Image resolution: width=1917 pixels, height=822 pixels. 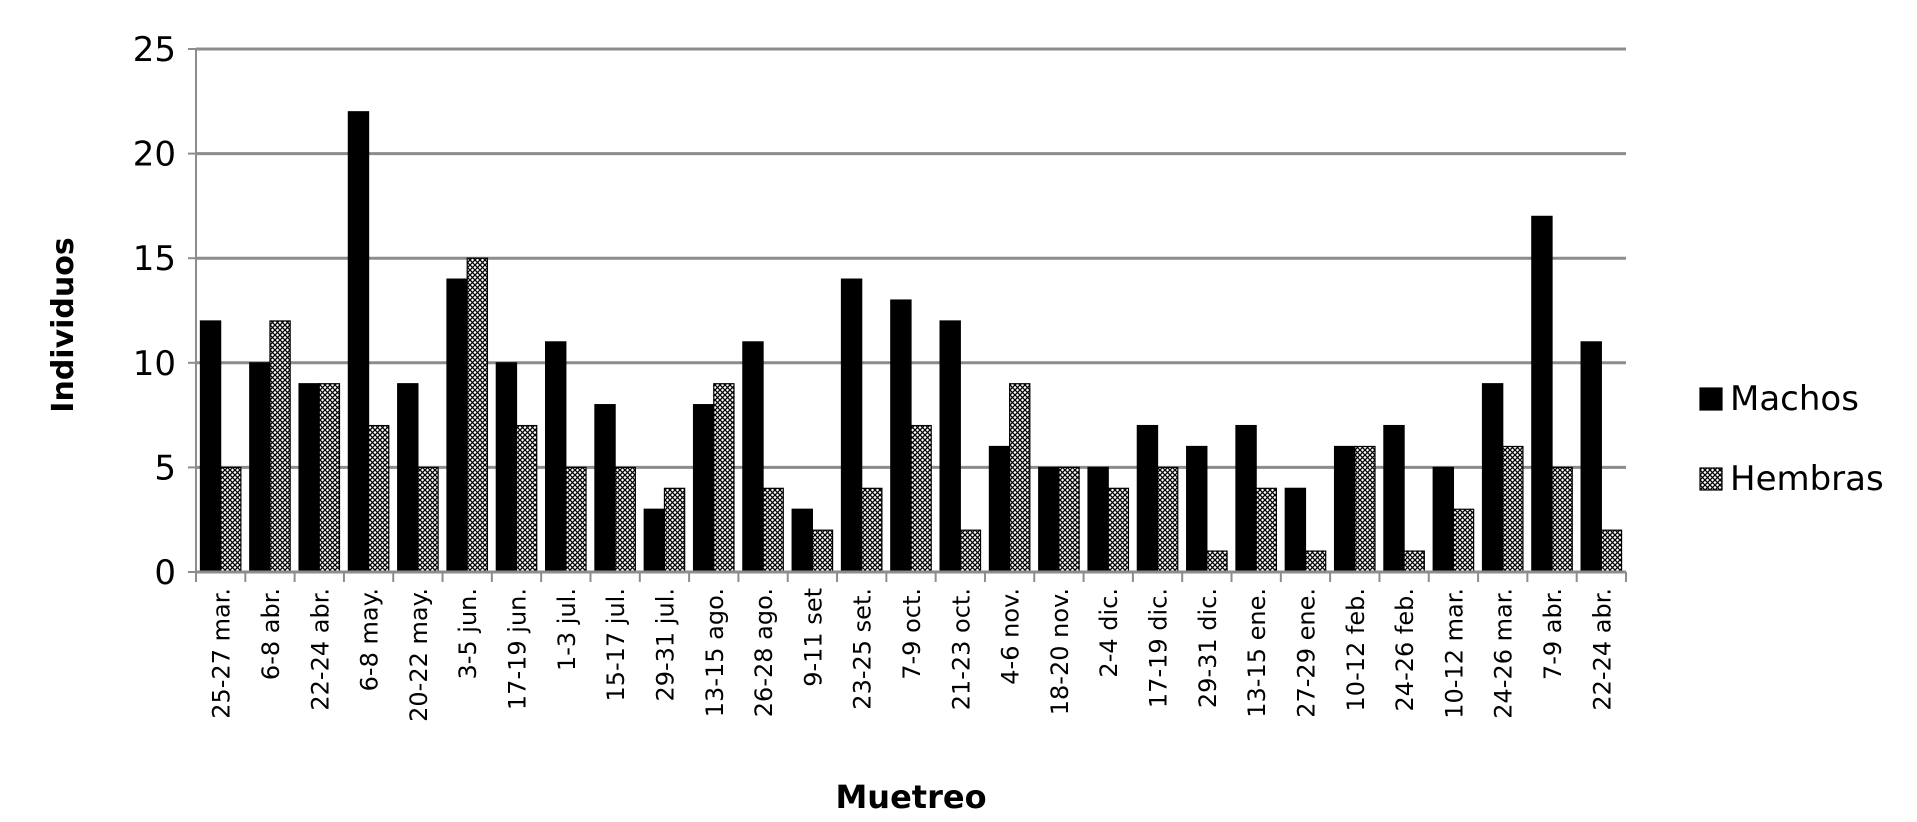 What do you see at coordinates (419, 655) in the screenshot?
I see `x-tick-label: 20-22 may.` at bounding box center [419, 655].